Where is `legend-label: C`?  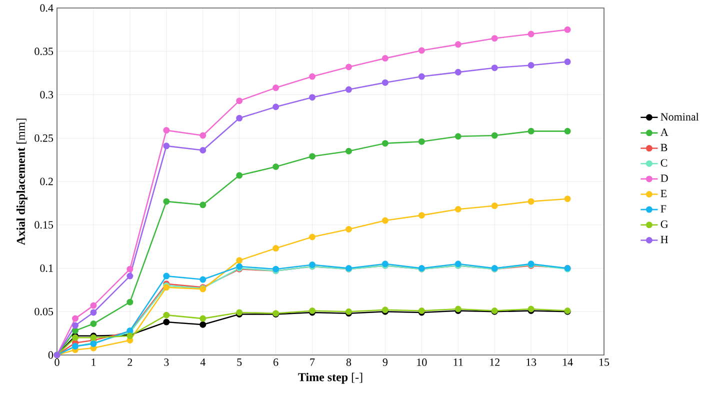 legend-label: C is located at coordinates (664, 163).